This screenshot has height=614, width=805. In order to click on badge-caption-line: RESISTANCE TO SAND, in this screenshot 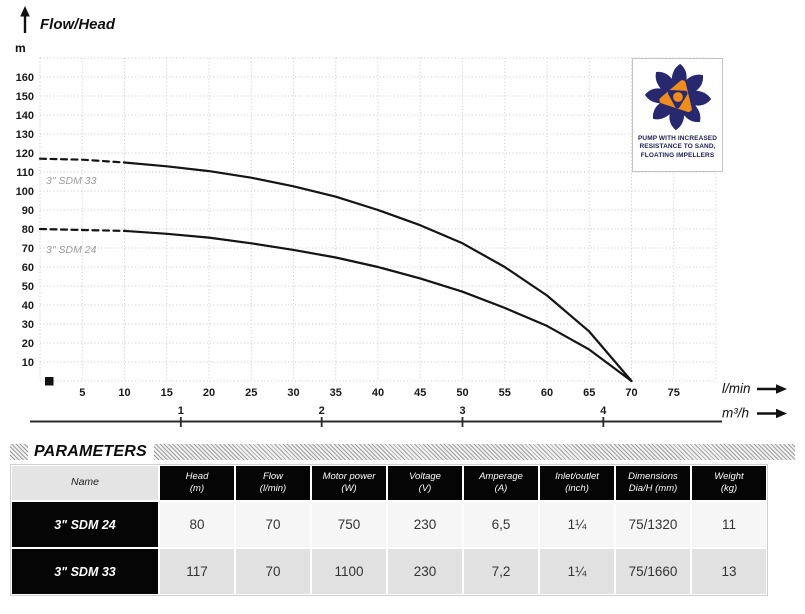, I will do `click(677, 147)`.